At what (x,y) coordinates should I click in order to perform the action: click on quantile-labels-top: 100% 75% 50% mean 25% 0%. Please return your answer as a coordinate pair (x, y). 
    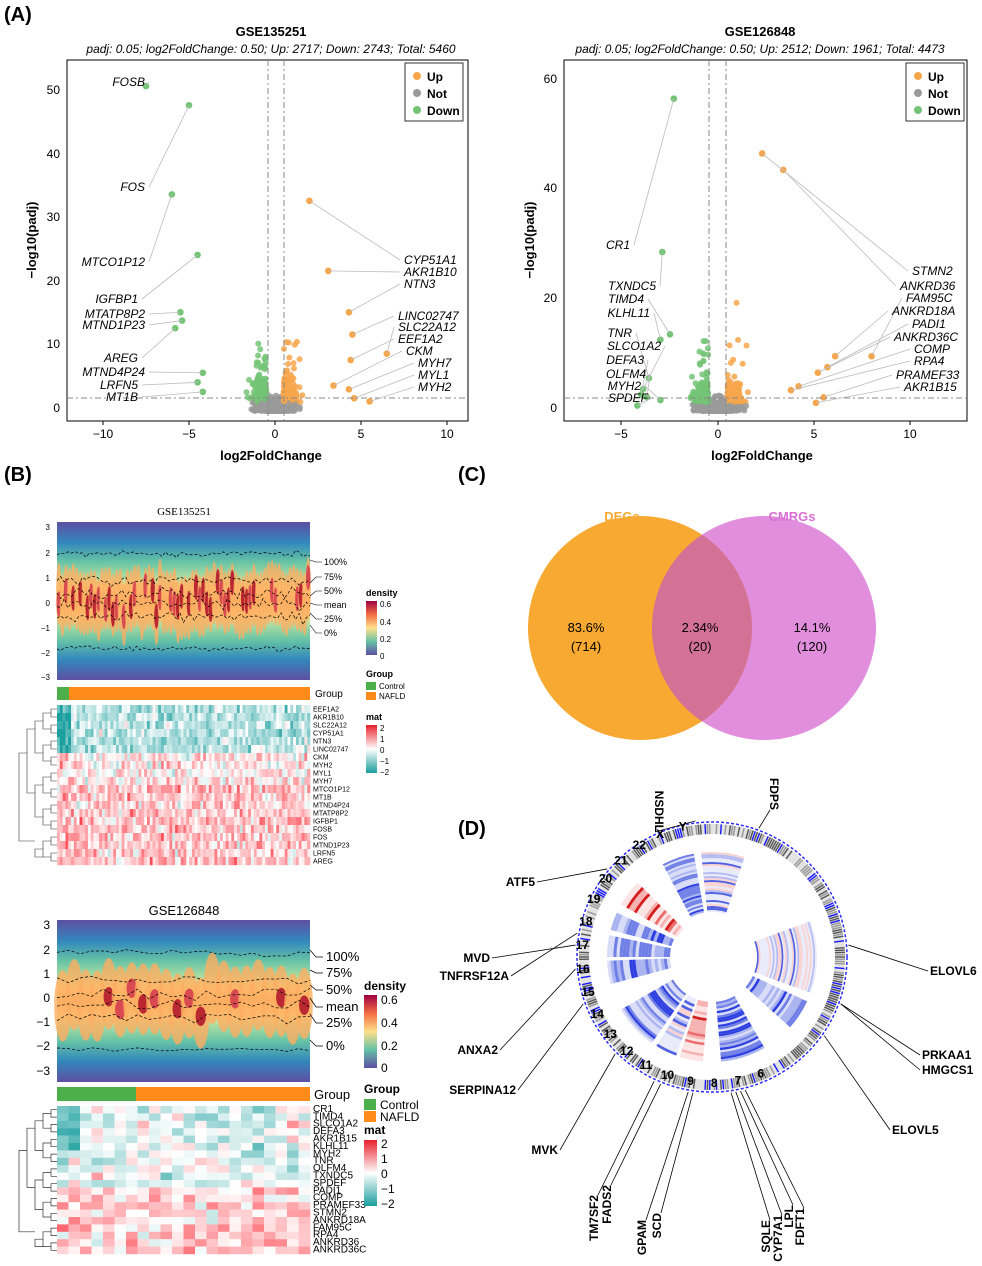
    Looking at the image, I should click on (335, 597).